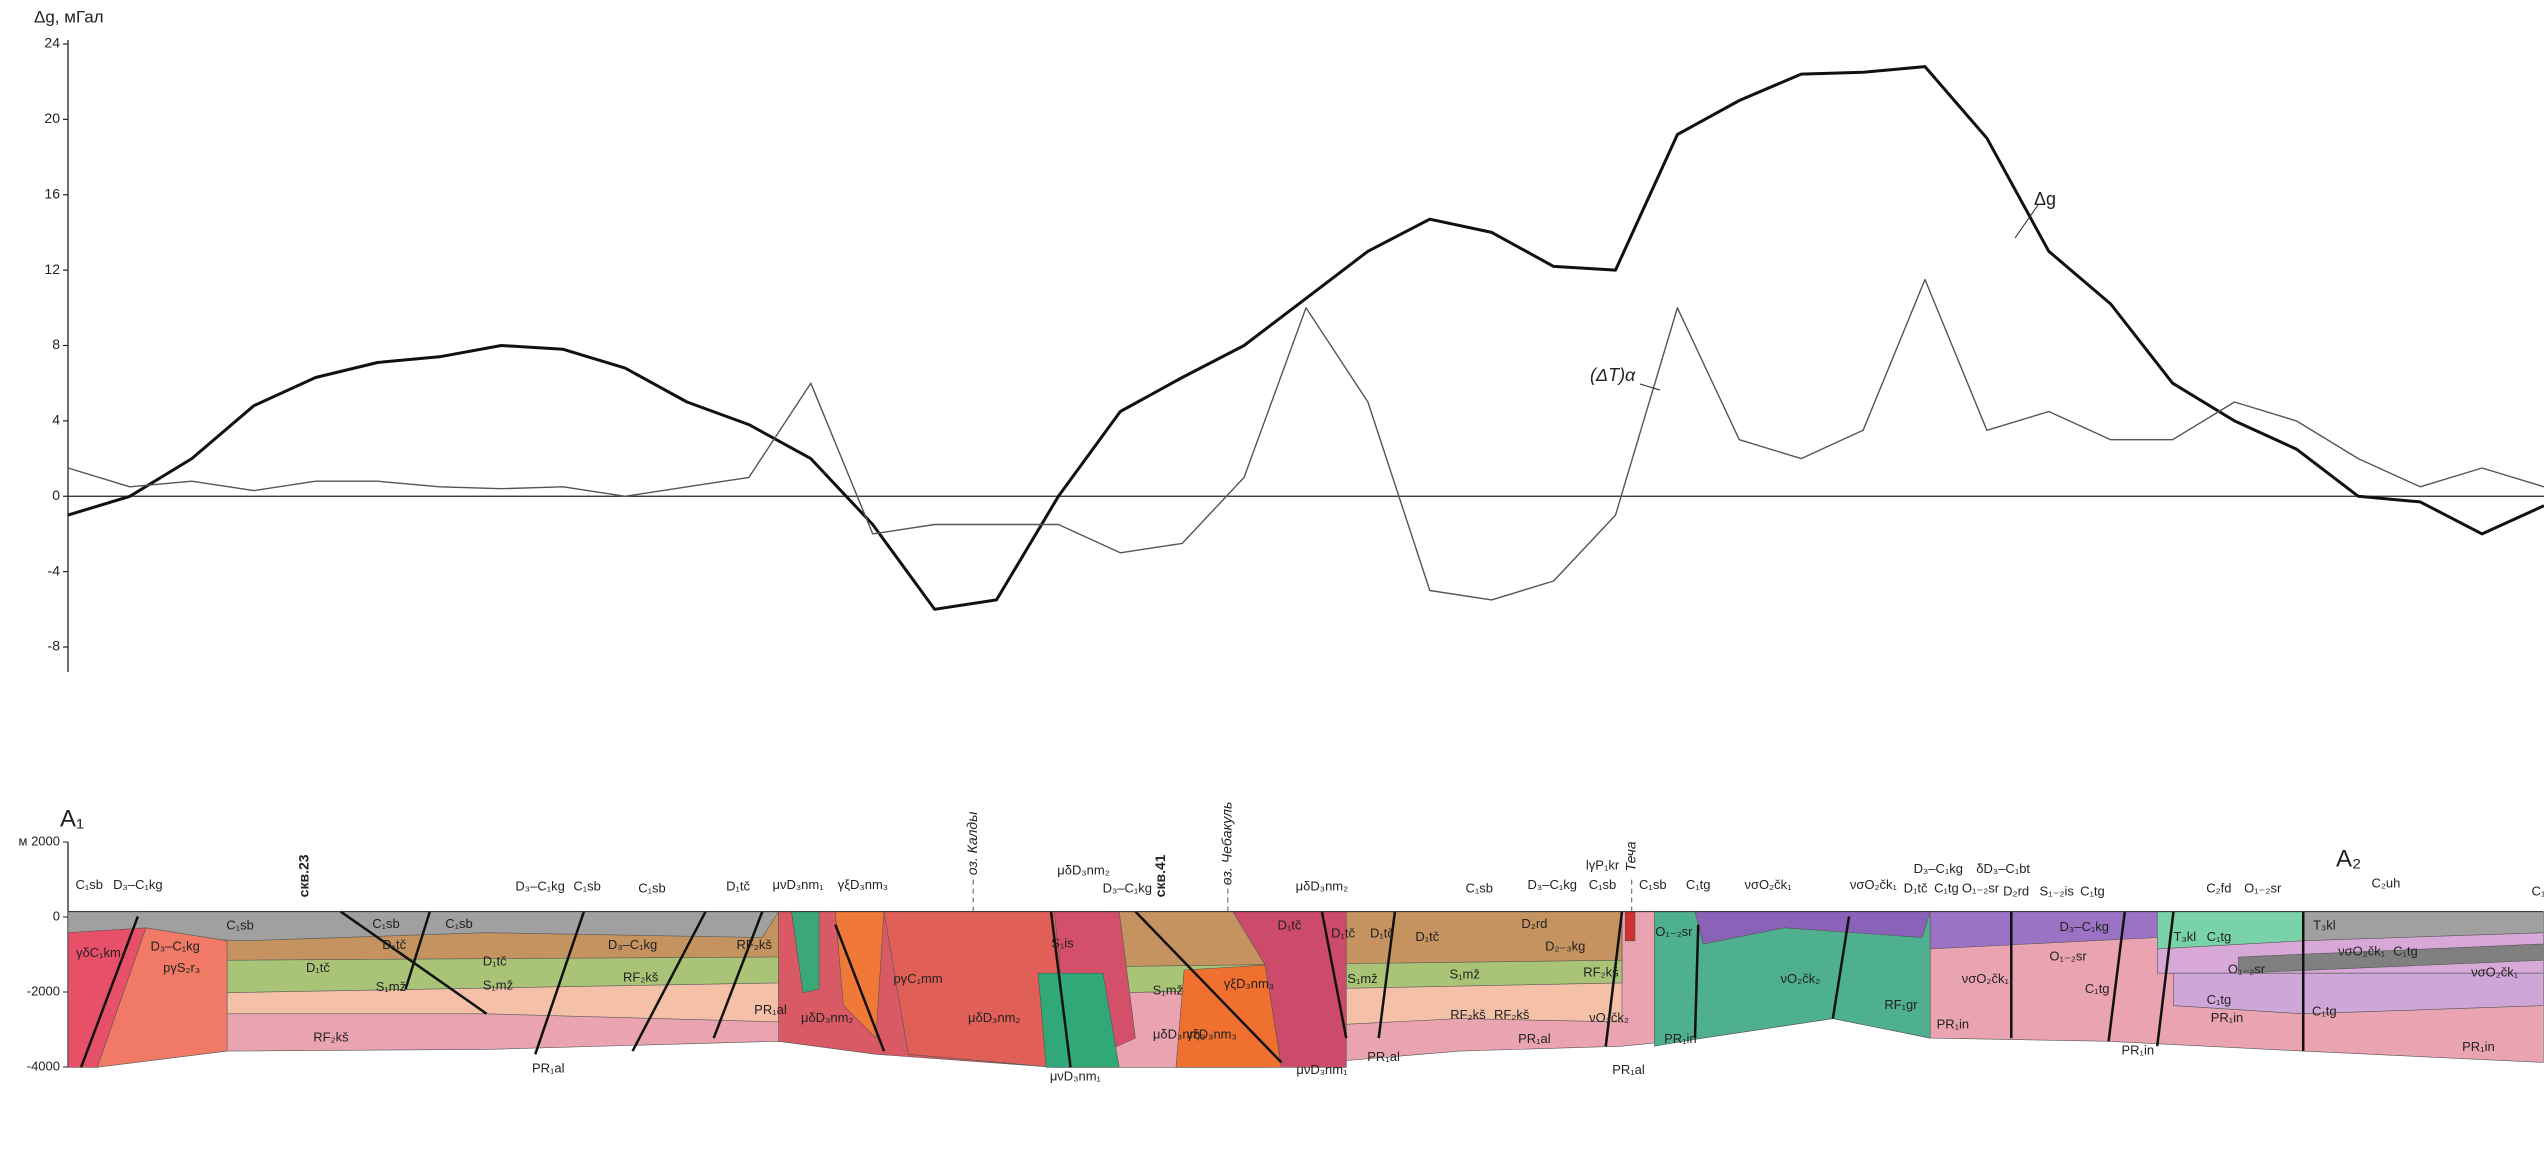 Image resolution: width=2544 pixels, height=1152 pixels. Describe the element at coordinates (54, 570) in the screenshot. I see `y-tick-label: -4` at that location.